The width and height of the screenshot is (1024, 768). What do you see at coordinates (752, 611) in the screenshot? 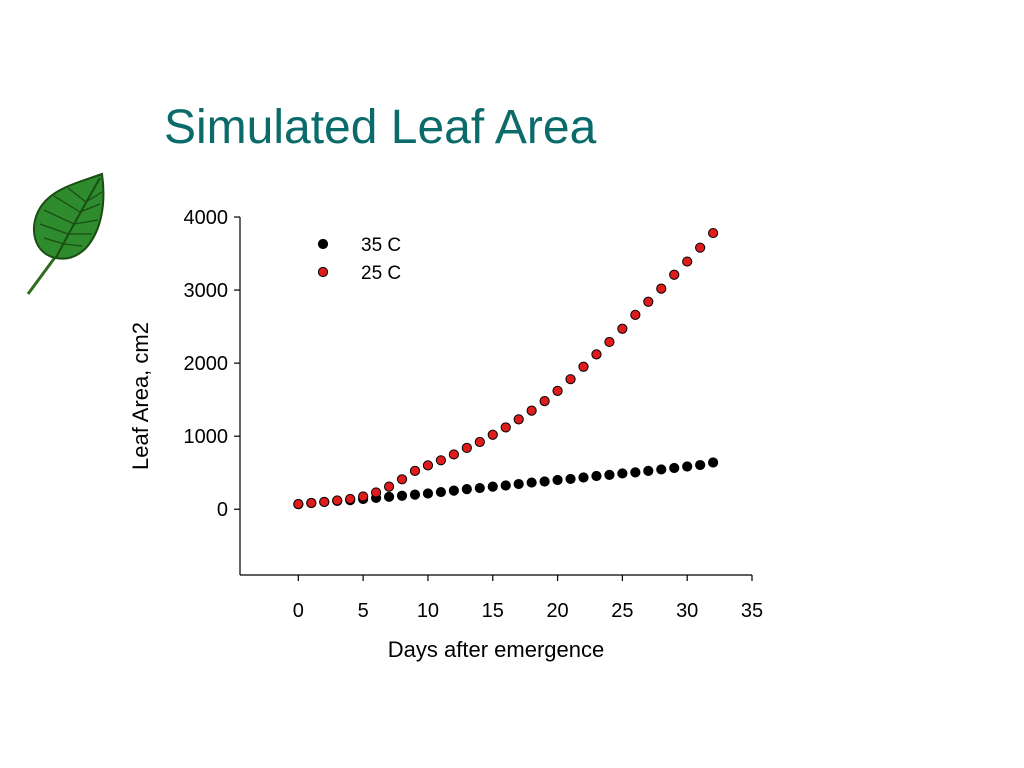
I see `x-tick-label: 35` at bounding box center [752, 611].